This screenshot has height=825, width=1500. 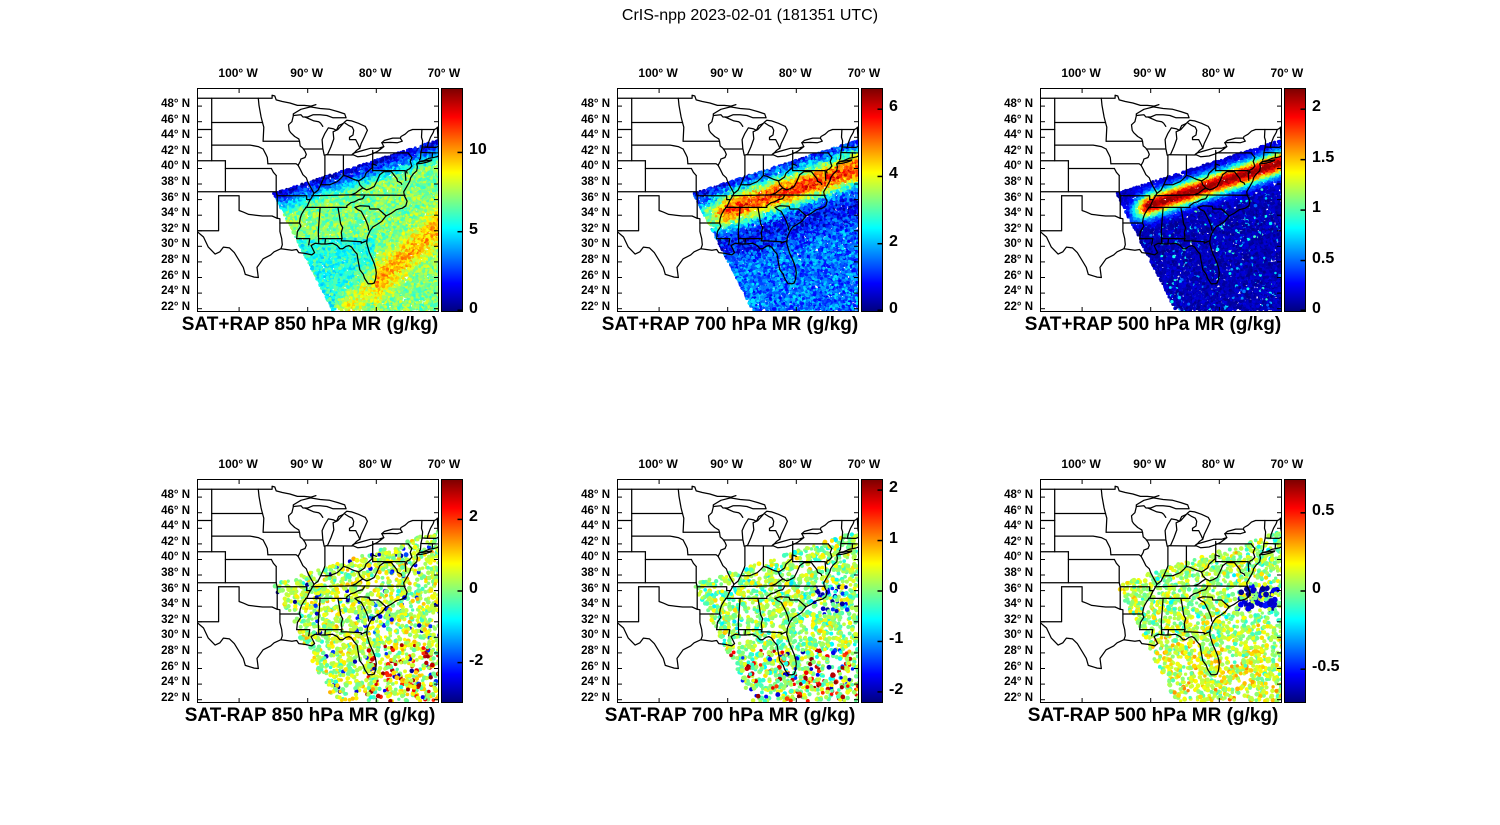 What do you see at coordinates (496, 590) in the screenshot?
I see `colorbar-tick-labels: 2 0 -2` at bounding box center [496, 590].